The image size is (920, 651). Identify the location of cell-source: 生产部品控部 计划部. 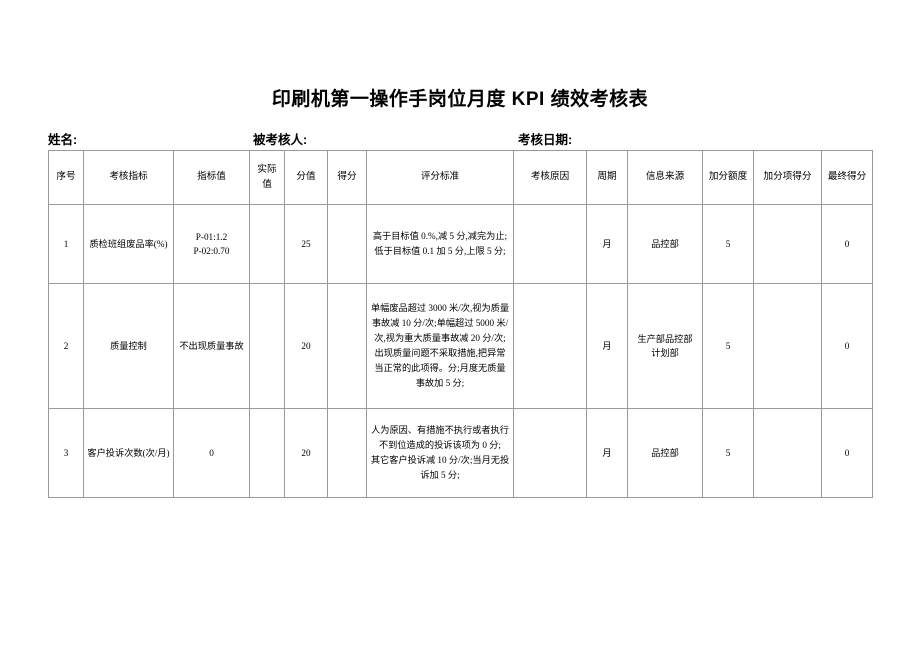
(665, 346).